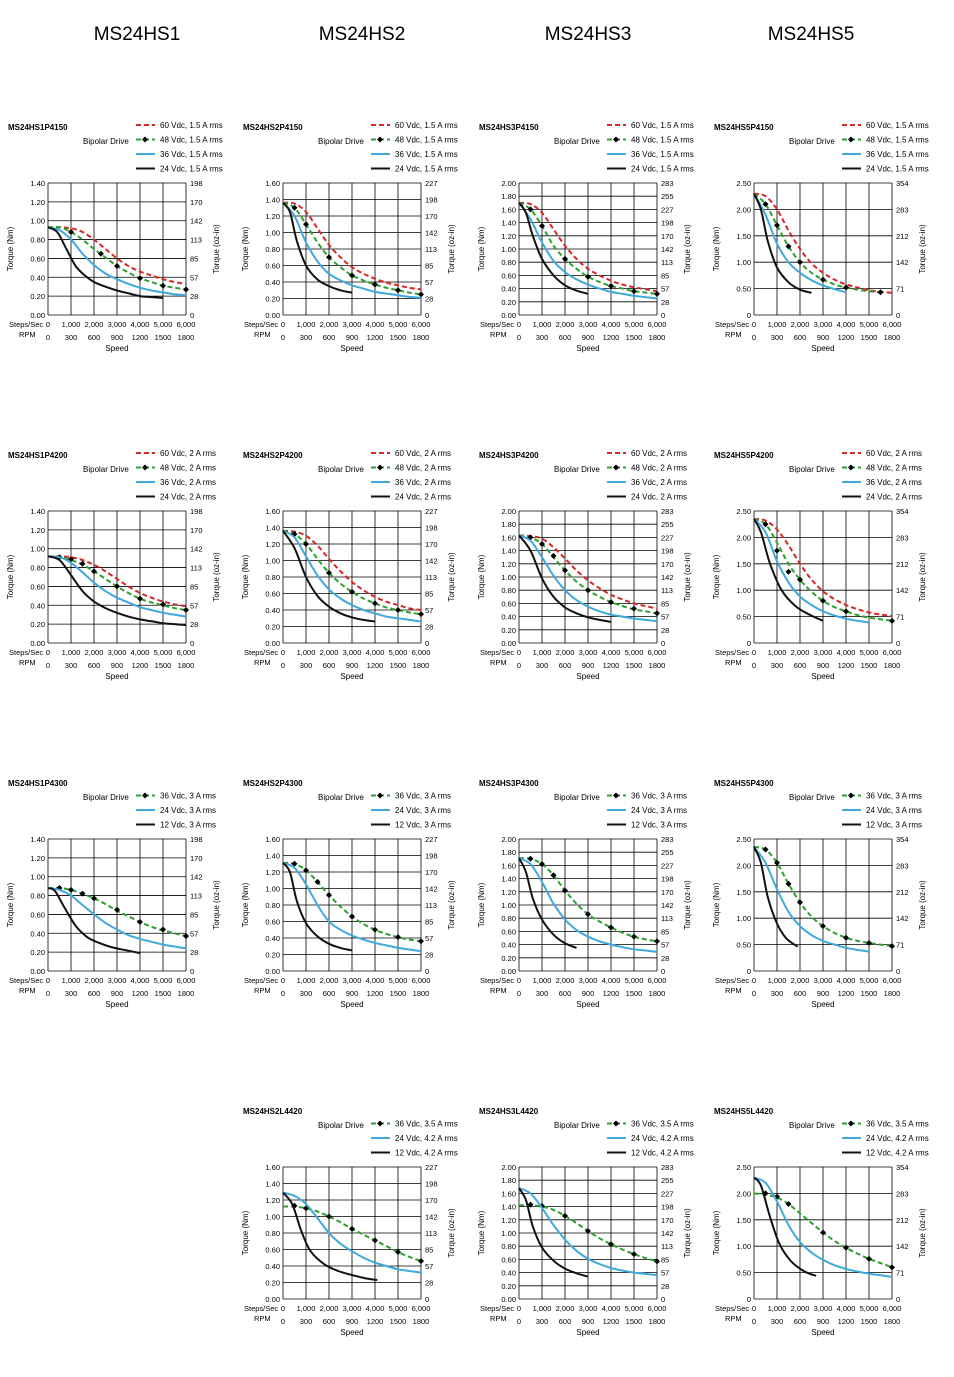 The height and width of the screenshot is (1377, 954). Describe the element at coordinates (665, 1273) in the screenshot. I see `oz-tick-label: 57` at that location.